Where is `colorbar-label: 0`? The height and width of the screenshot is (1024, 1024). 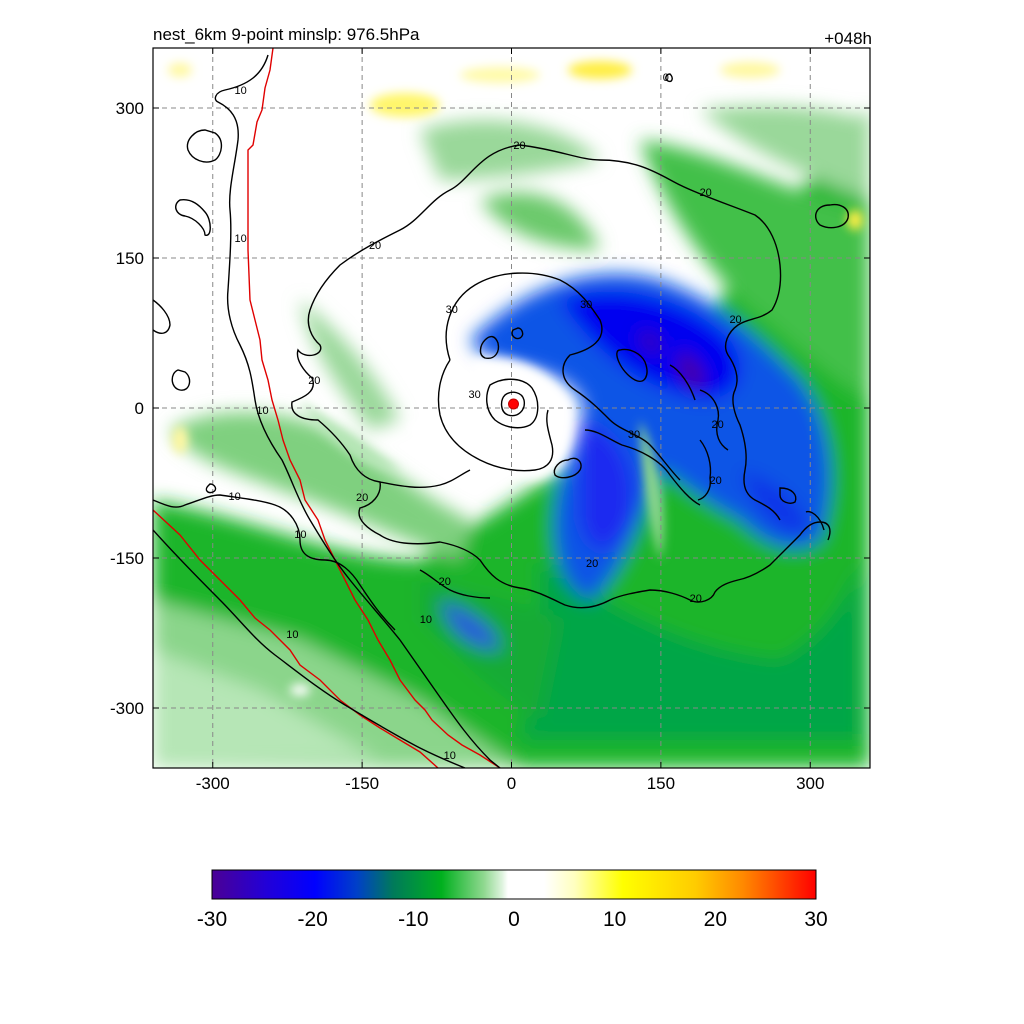
colorbar-label: 0 is located at coordinates (514, 919).